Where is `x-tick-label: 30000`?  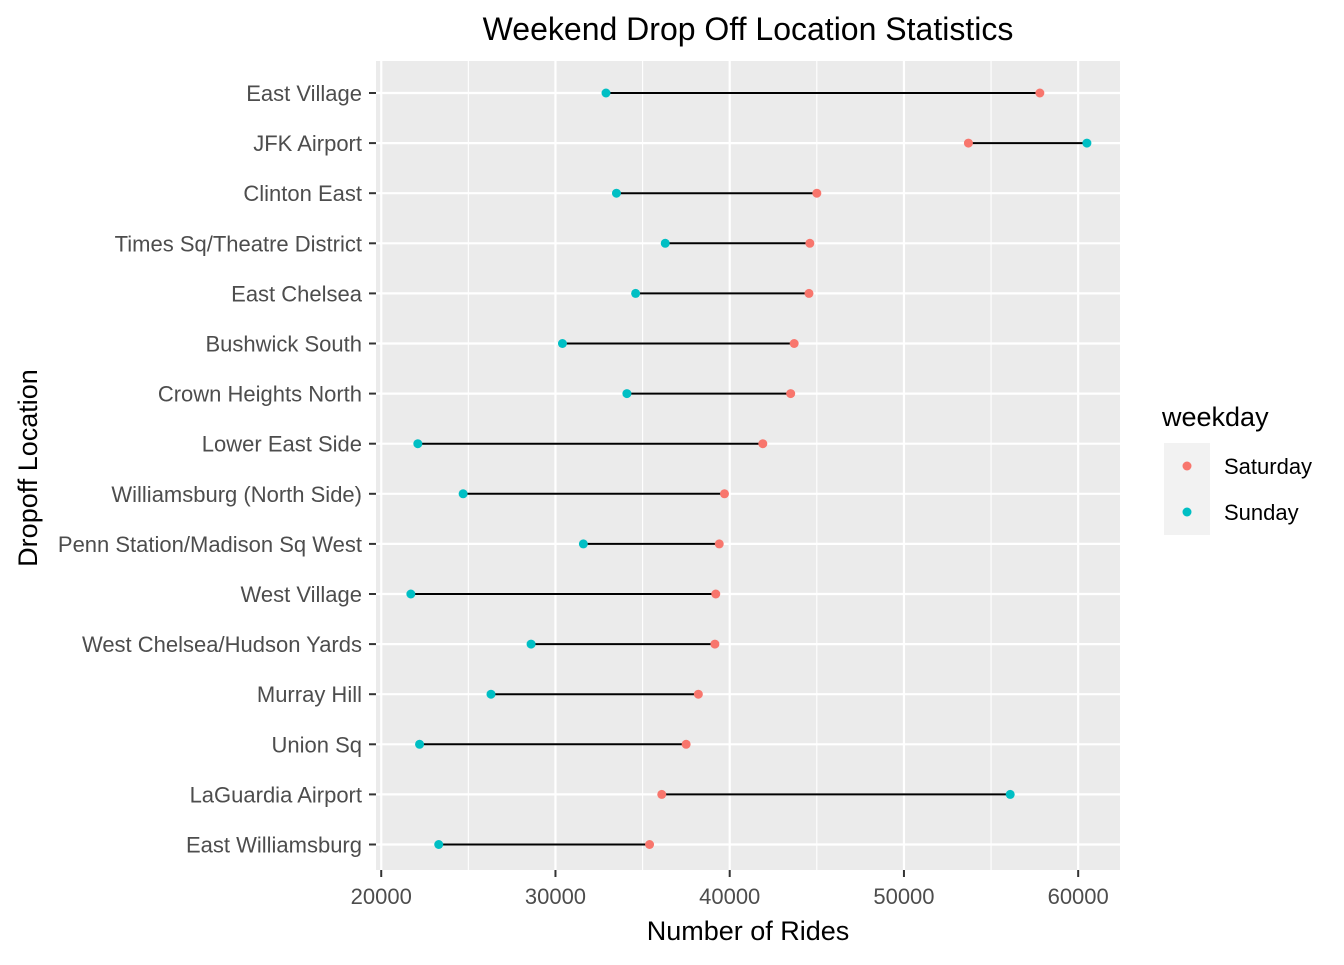 x-tick-label: 30000 is located at coordinates (555, 896).